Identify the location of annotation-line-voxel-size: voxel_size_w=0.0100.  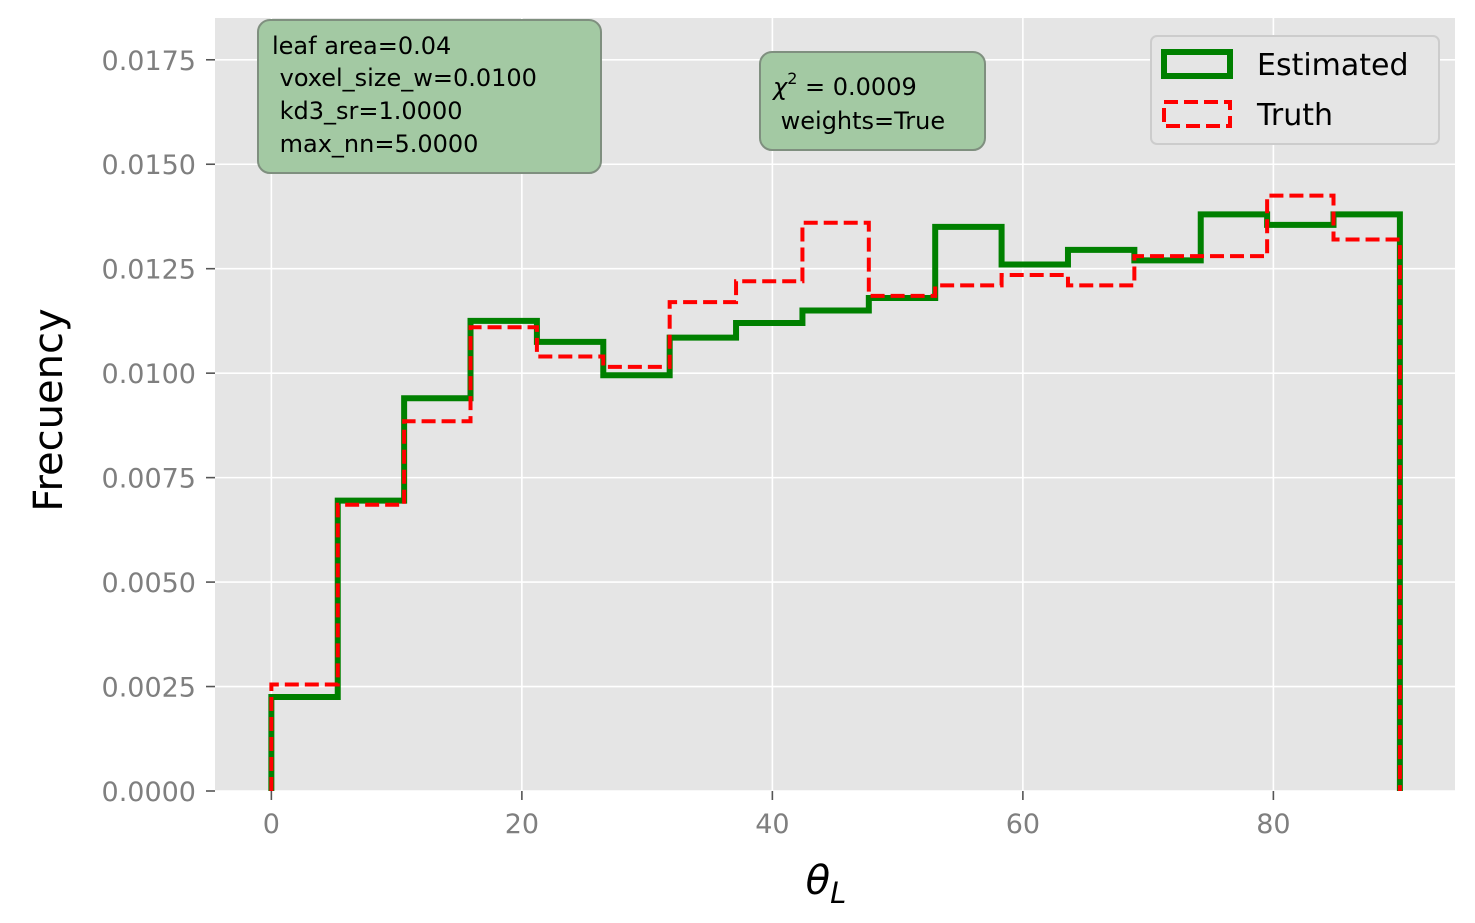
(404, 78).